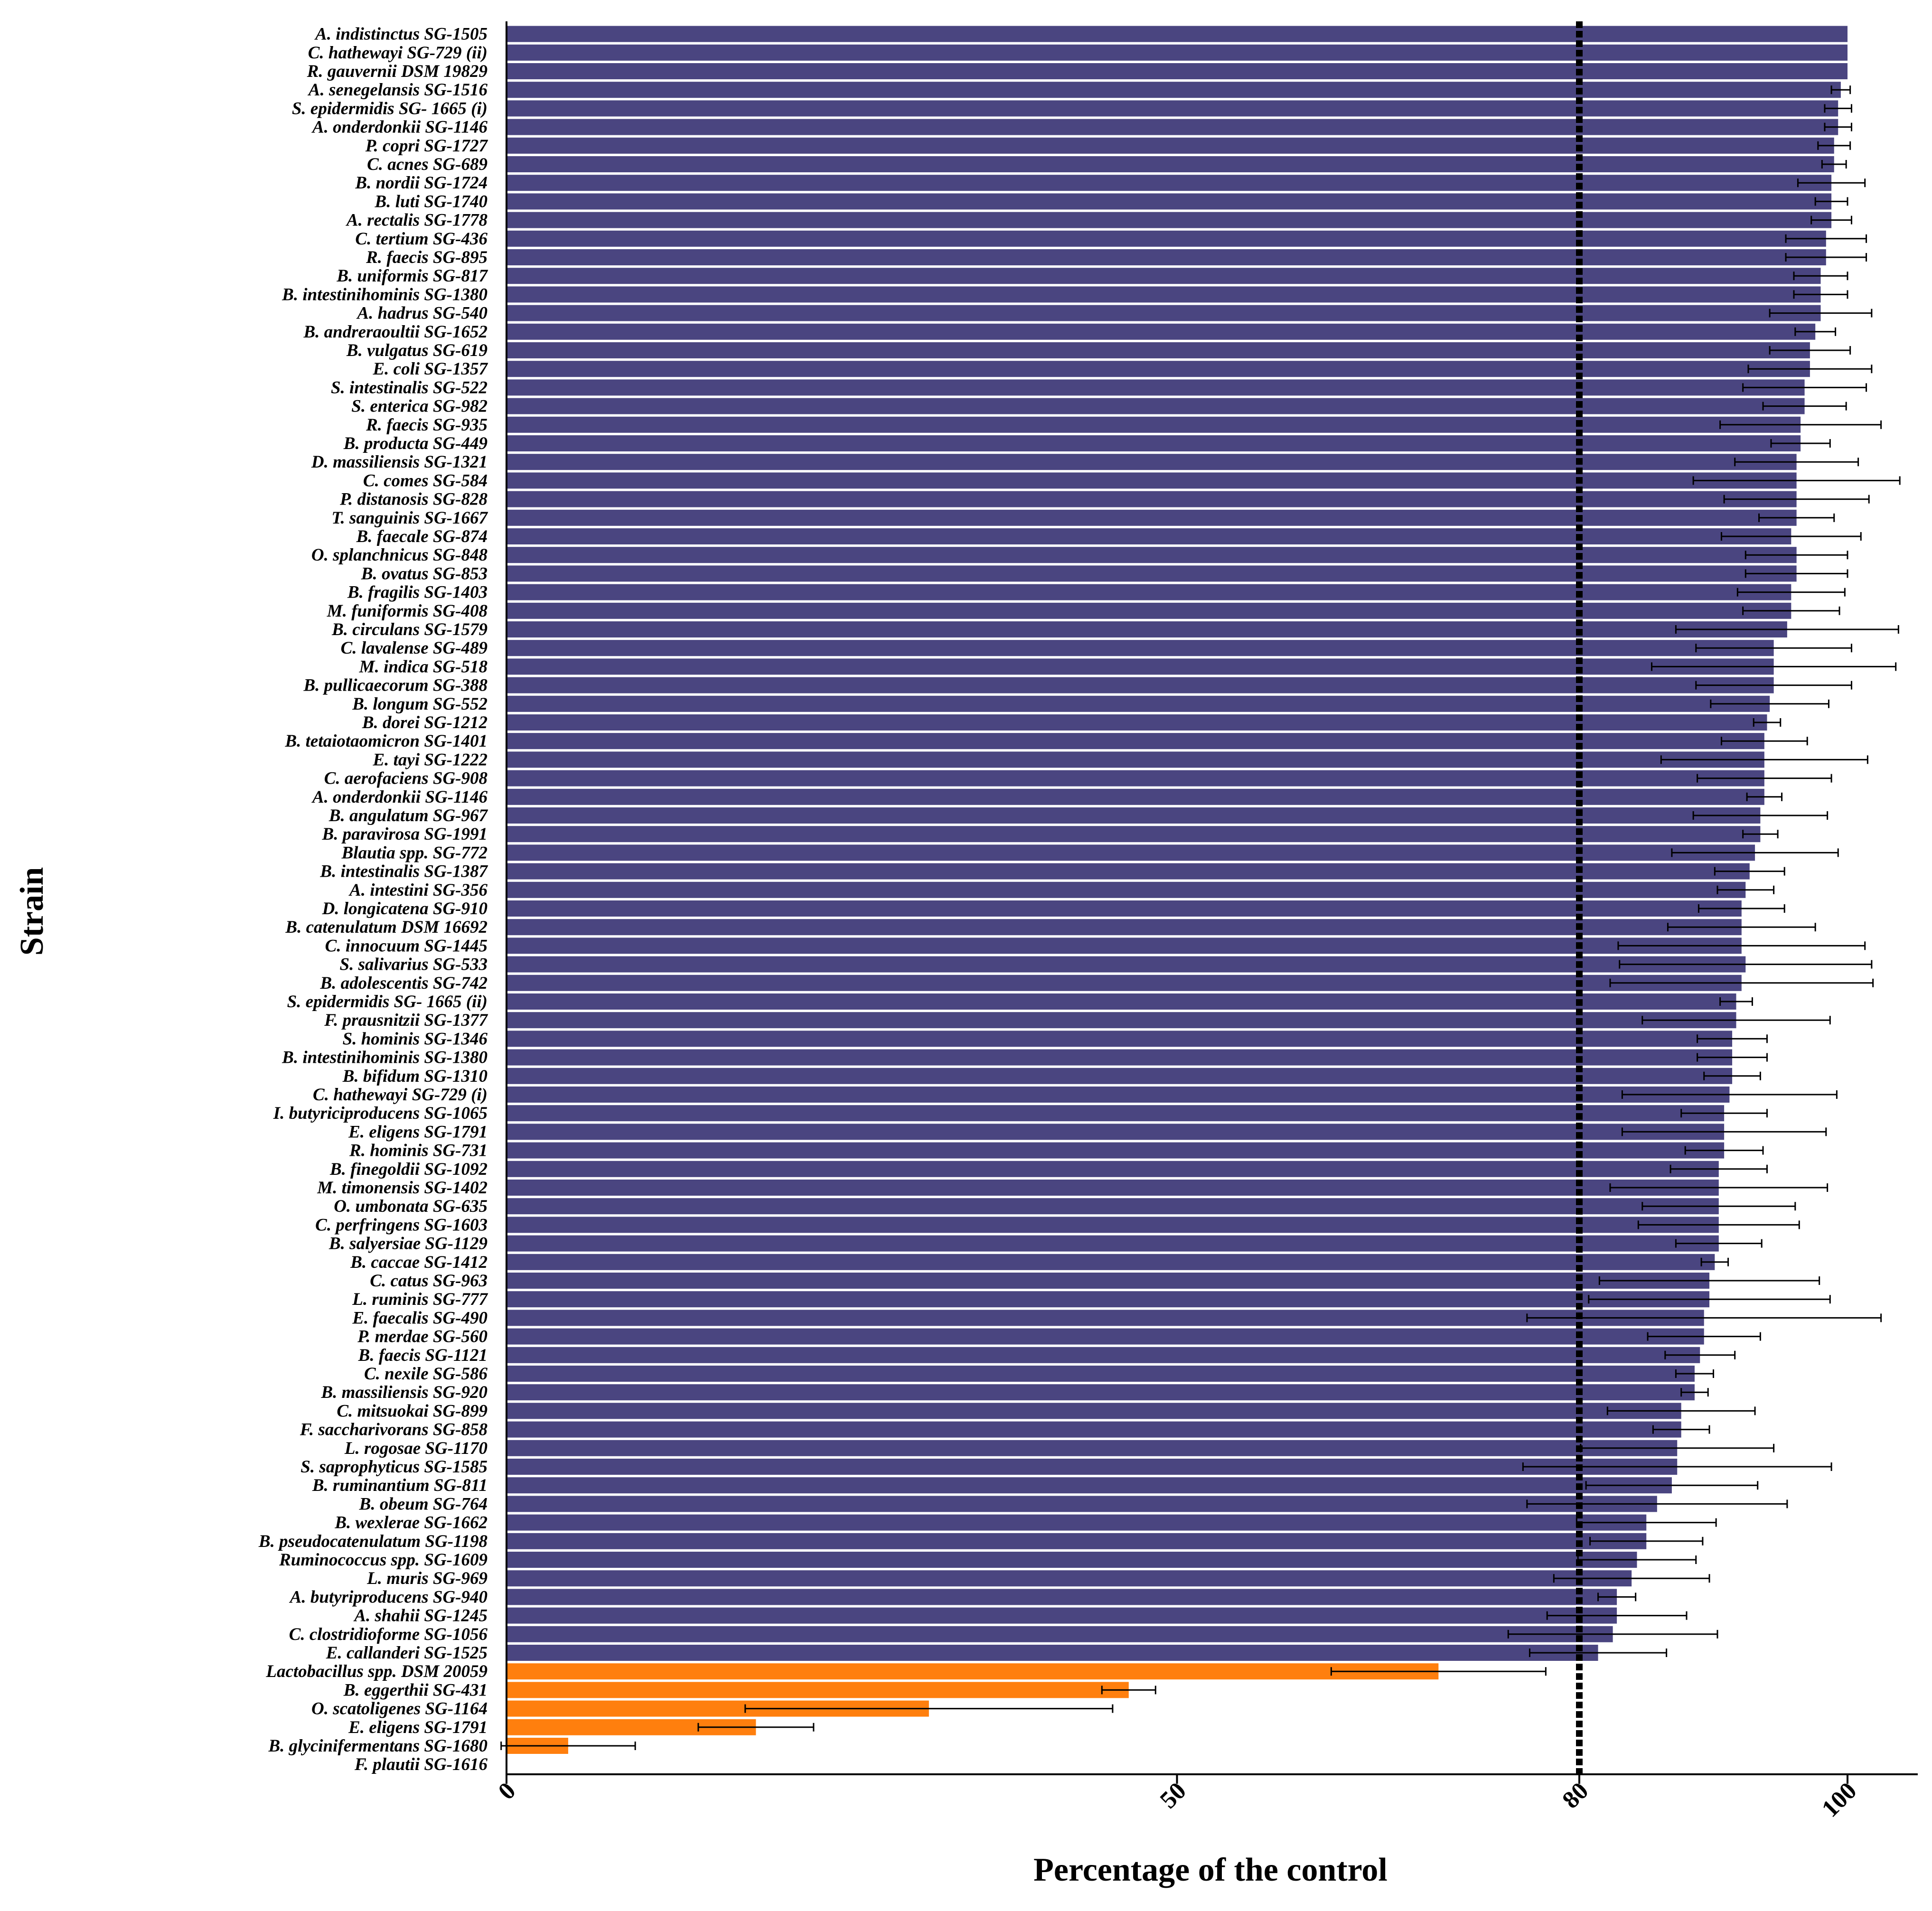 The width and height of the screenshot is (1932, 1911). What do you see at coordinates (428, 164) in the screenshot?
I see `category-label: C. acnes SG-689` at bounding box center [428, 164].